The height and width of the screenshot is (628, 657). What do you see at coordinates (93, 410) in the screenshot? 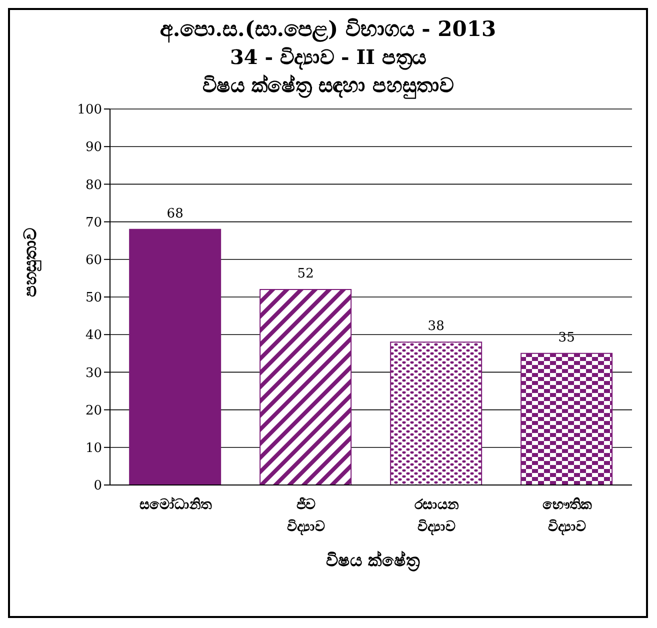
I see `y-tick-label: 20` at bounding box center [93, 410].